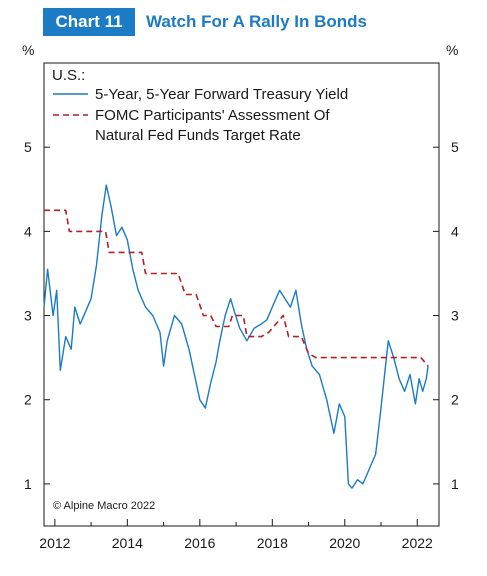 The image size is (487, 576). Describe the element at coordinates (28, 400) in the screenshot. I see `y-tick-label-left-2: 2` at that location.